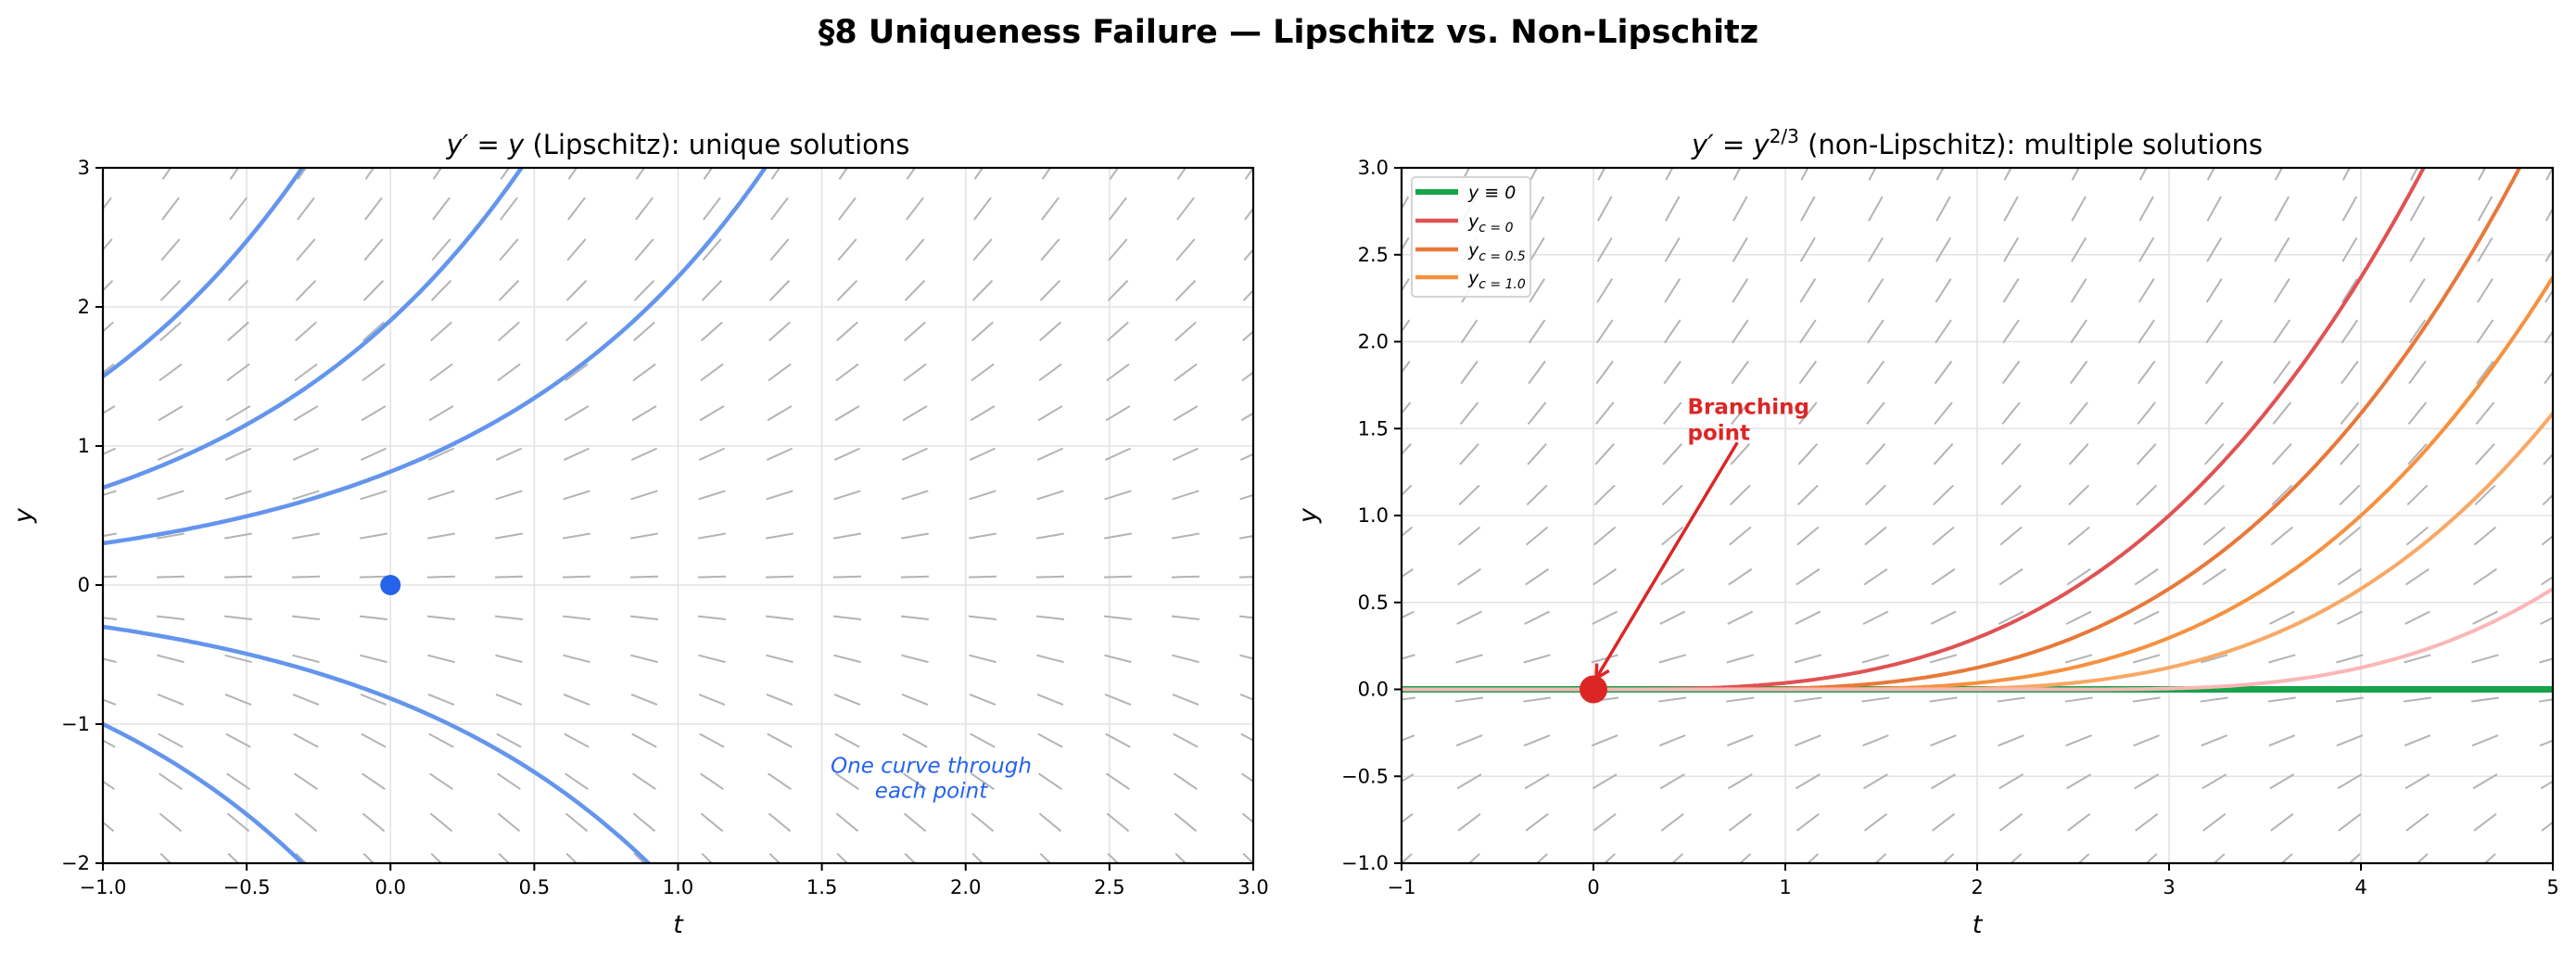 The image size is (2576, 955). What do you see at coordinates (1496, 280) in the screenshot?
I see `legend-label: yc = 1.0` at bounding box center [1496, 280].